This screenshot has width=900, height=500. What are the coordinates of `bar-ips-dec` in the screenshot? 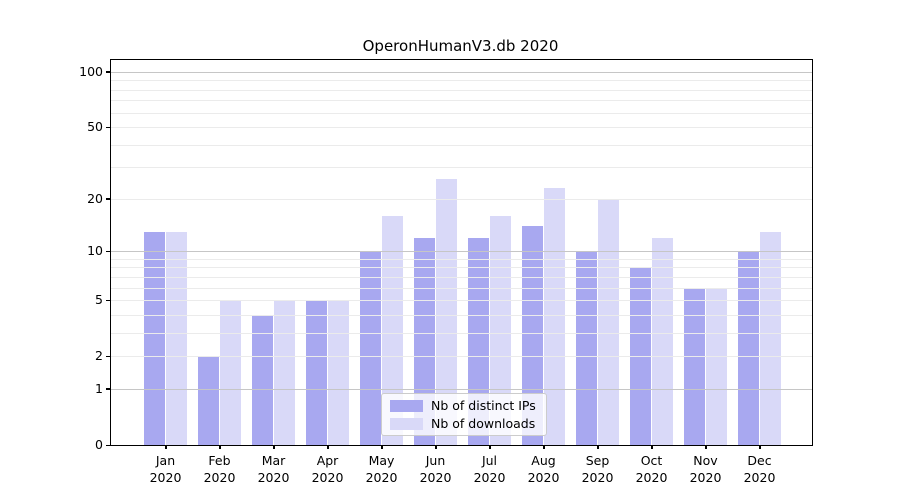 It's located at (748, 348).